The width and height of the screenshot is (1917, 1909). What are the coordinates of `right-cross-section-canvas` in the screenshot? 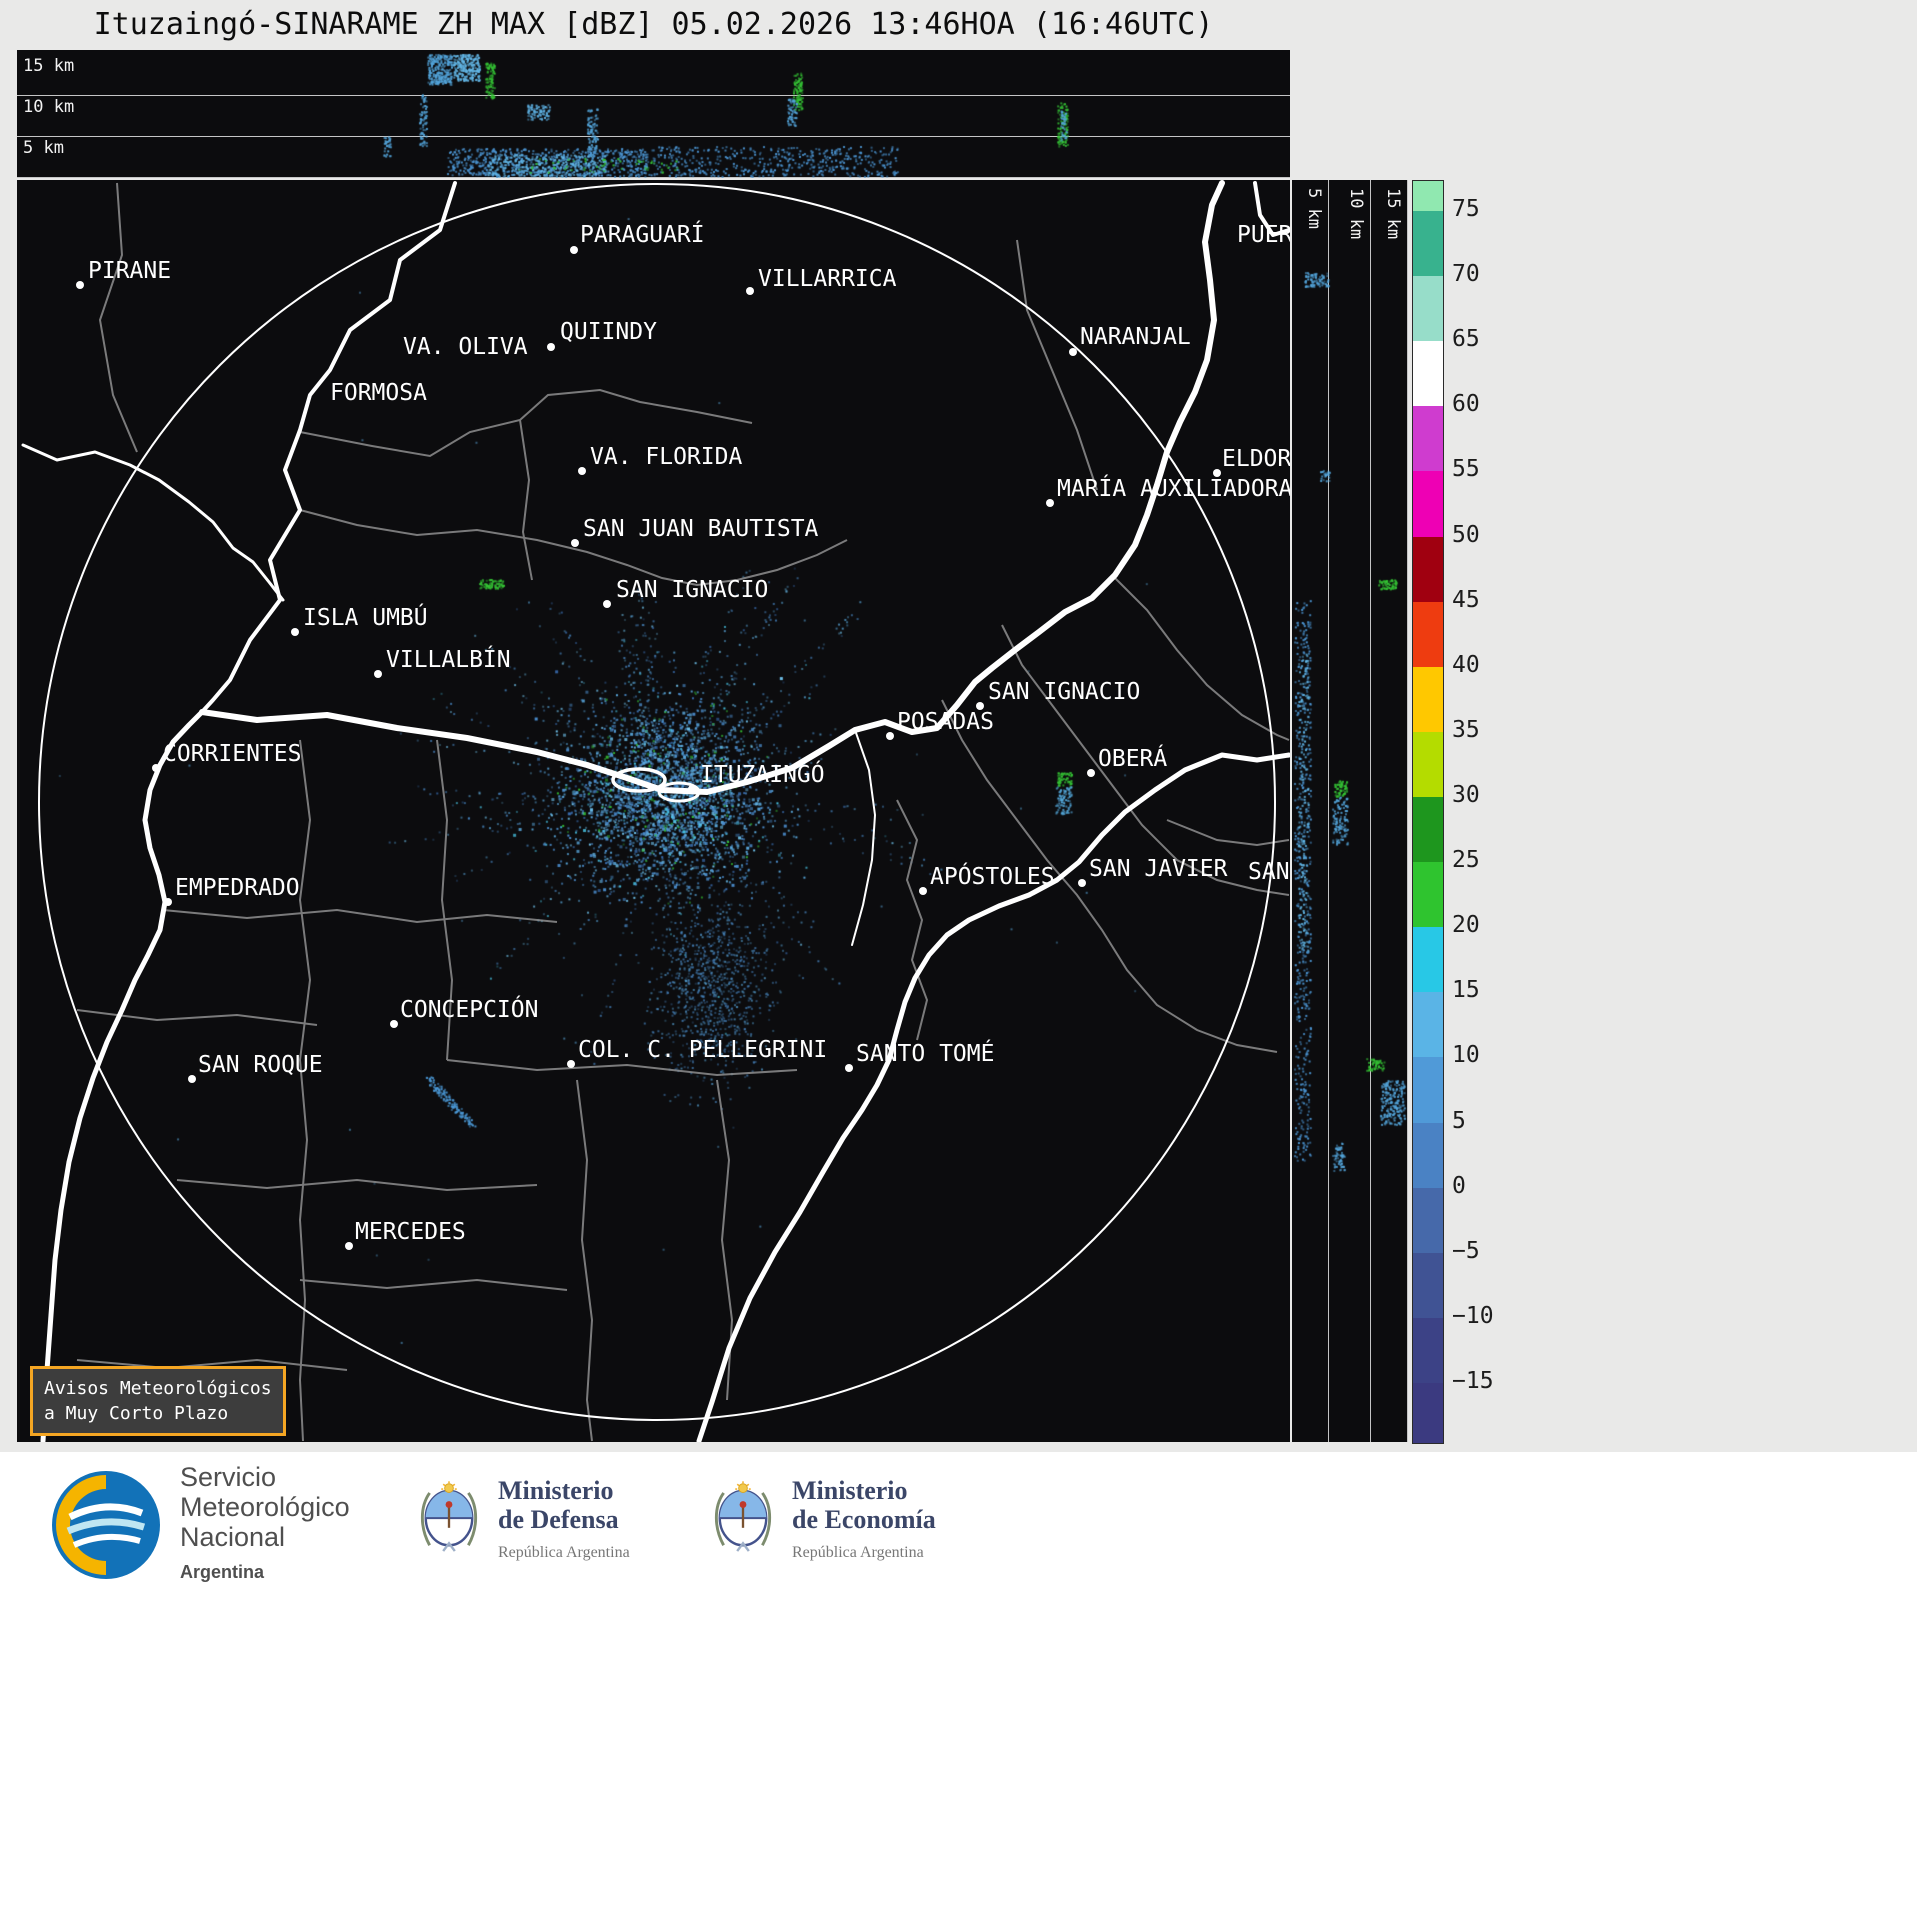 It's located at (1350, 811).